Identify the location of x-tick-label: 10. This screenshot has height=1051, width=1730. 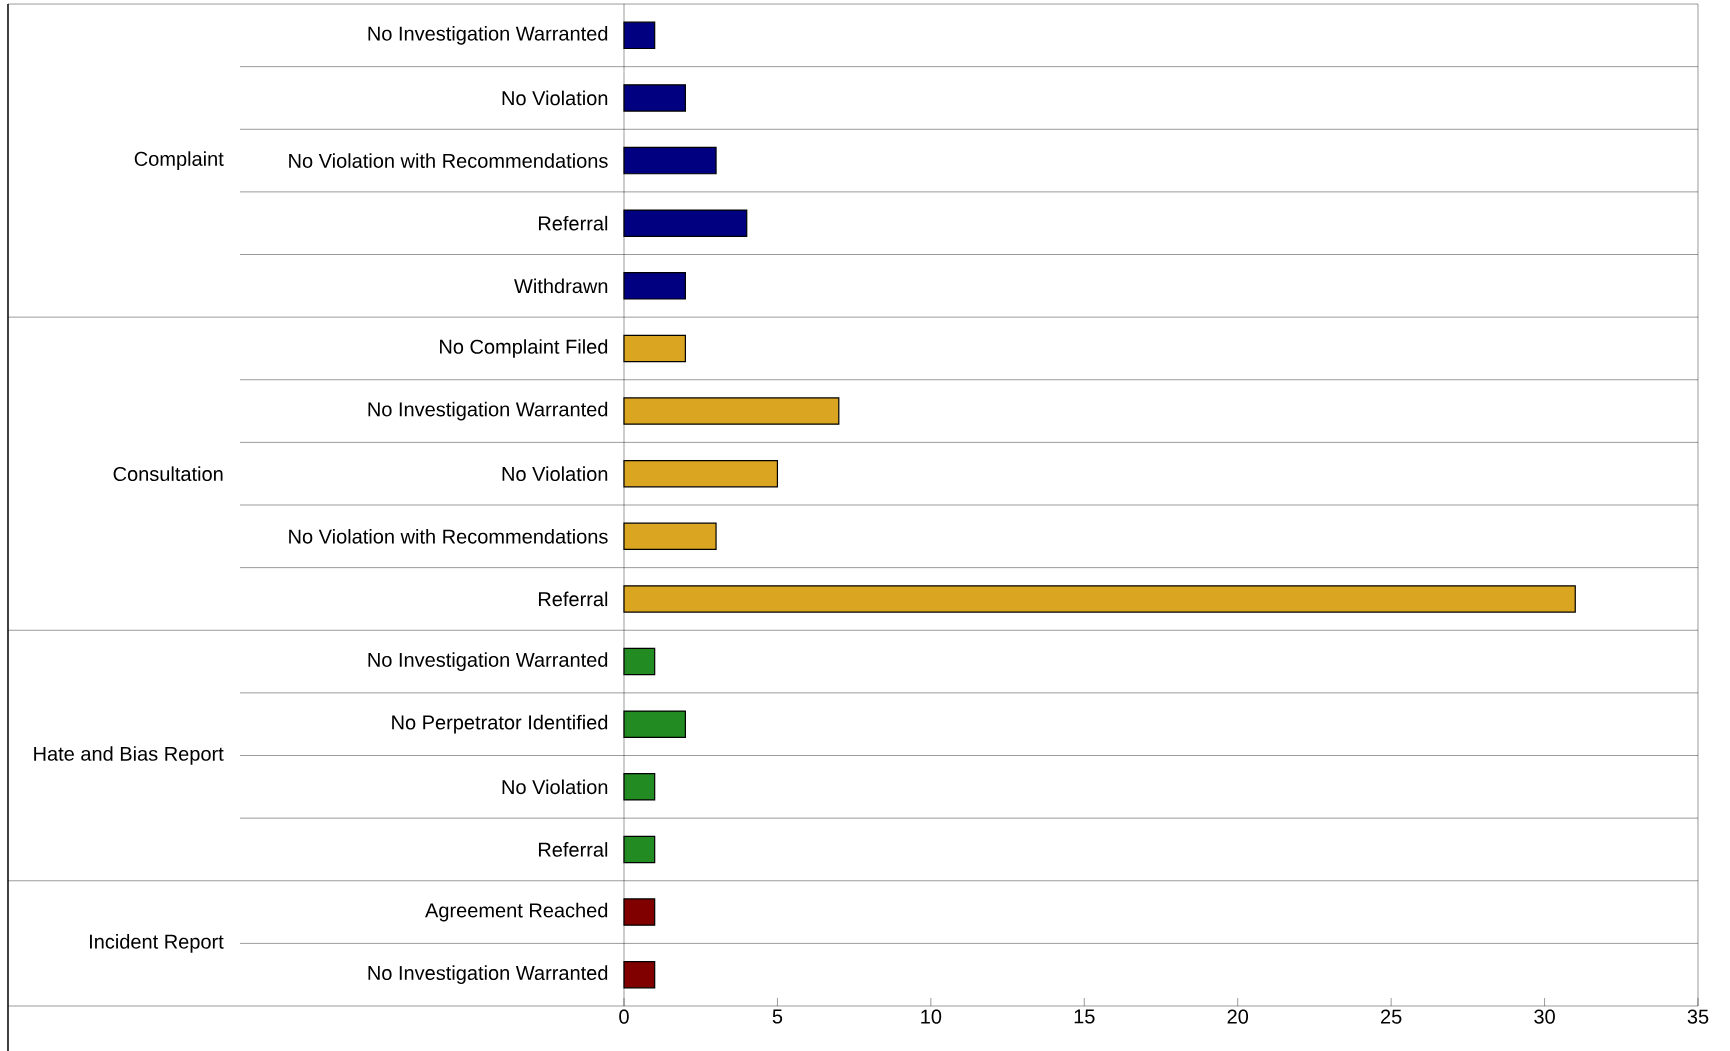
(931, 1016).